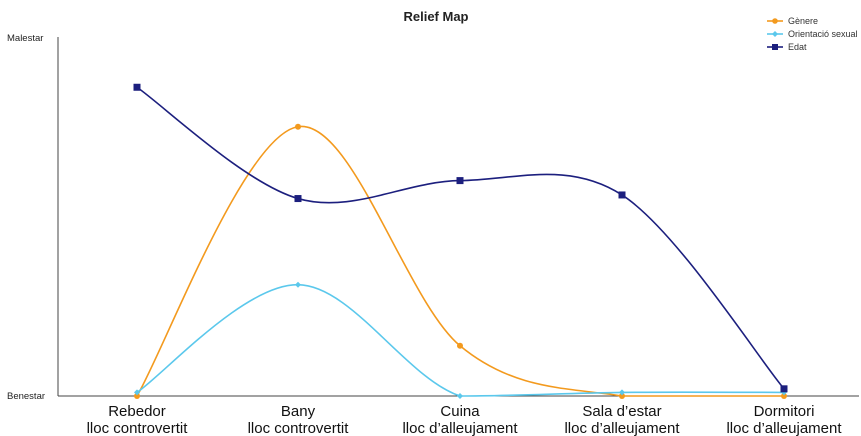  What do you see at coordinates (460, 411) in the screenshot?
I see `x-tick-label-line: Cuina` at bounding box center [460, 411].